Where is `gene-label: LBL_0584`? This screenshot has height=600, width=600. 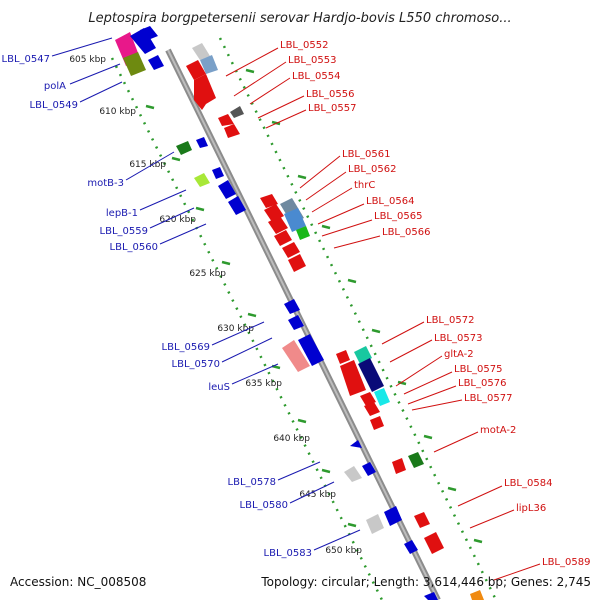
gene-label: LBL_0584 is located at coordinates (528, 483).